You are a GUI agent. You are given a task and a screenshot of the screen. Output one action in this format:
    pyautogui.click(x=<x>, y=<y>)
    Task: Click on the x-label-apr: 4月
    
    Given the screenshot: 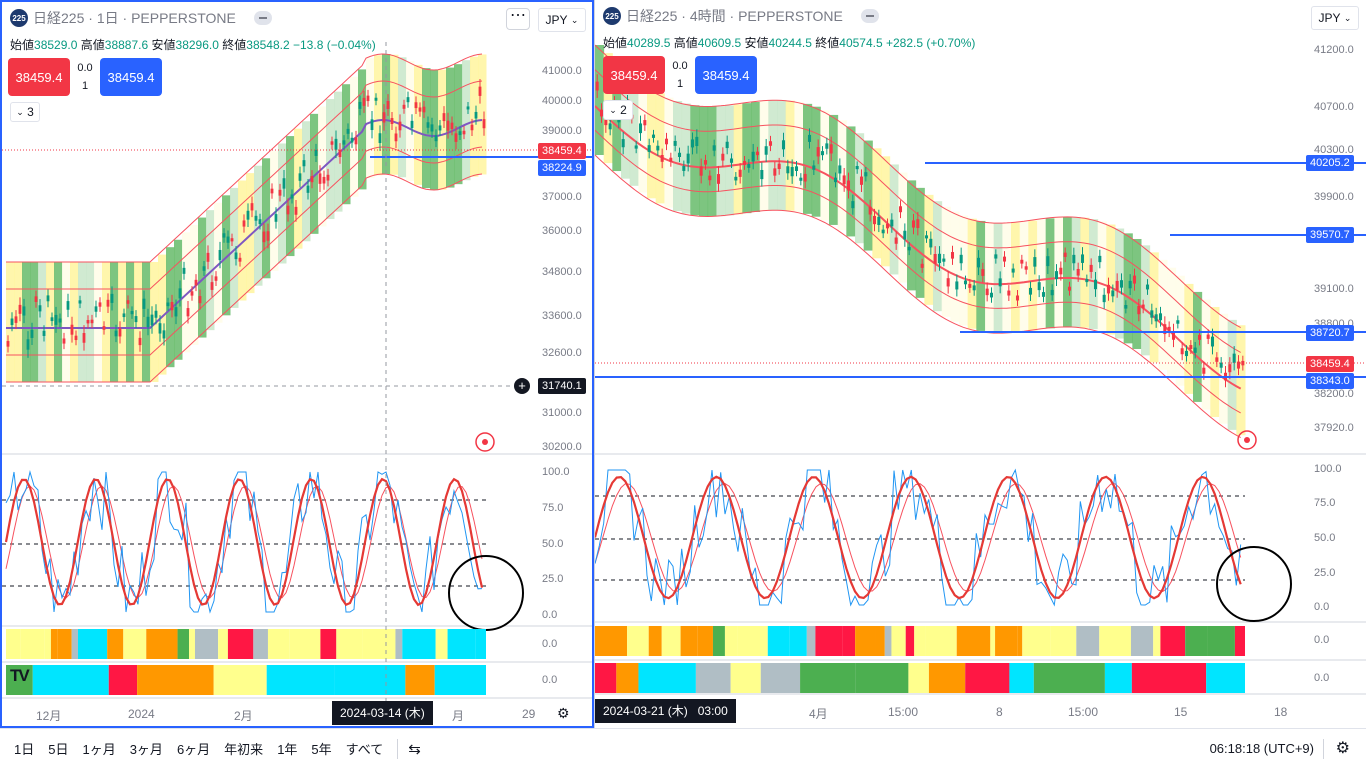 What is the action you would take?
    pyautogui.click(x=818, y=714)
    